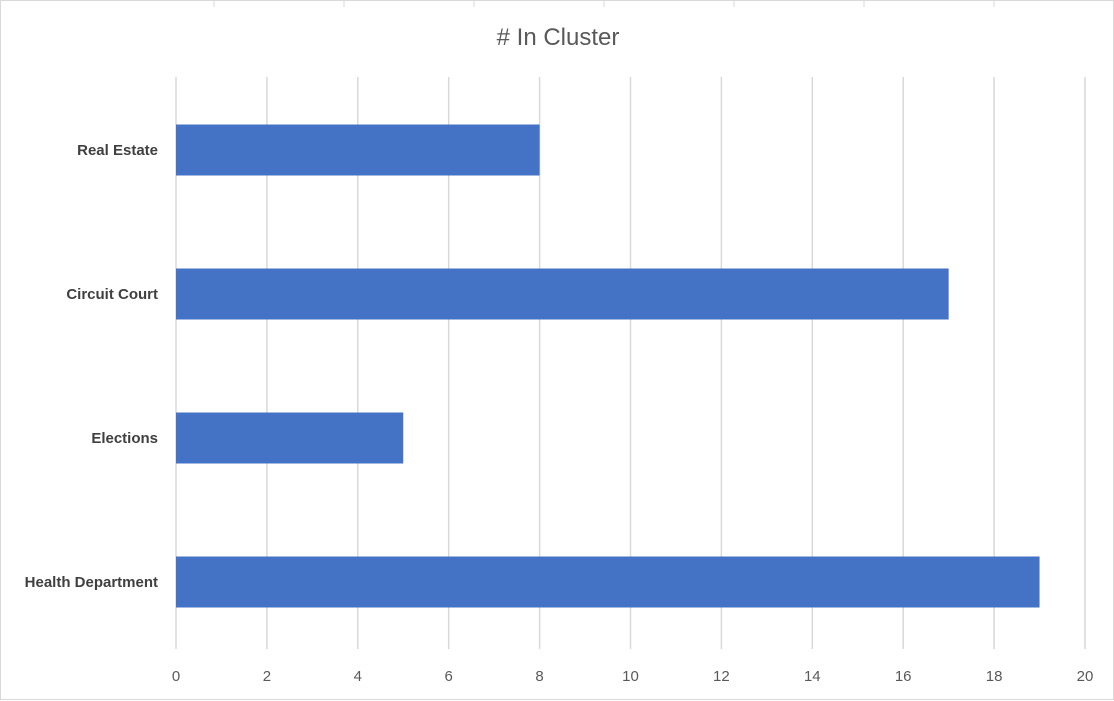  I want to click on x-tick-label: 16, so click(903, 676).